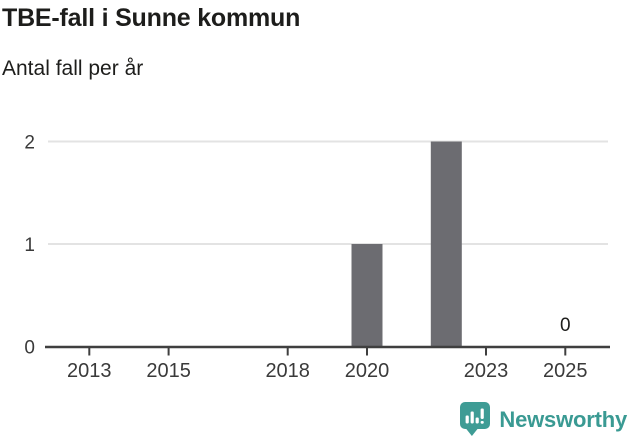 This screenshot has width=631, height=439. What do you see at coordinates (565, 325) in the screenshot?
I see `value-label-2025: 0` at bounding box center [565, 325].